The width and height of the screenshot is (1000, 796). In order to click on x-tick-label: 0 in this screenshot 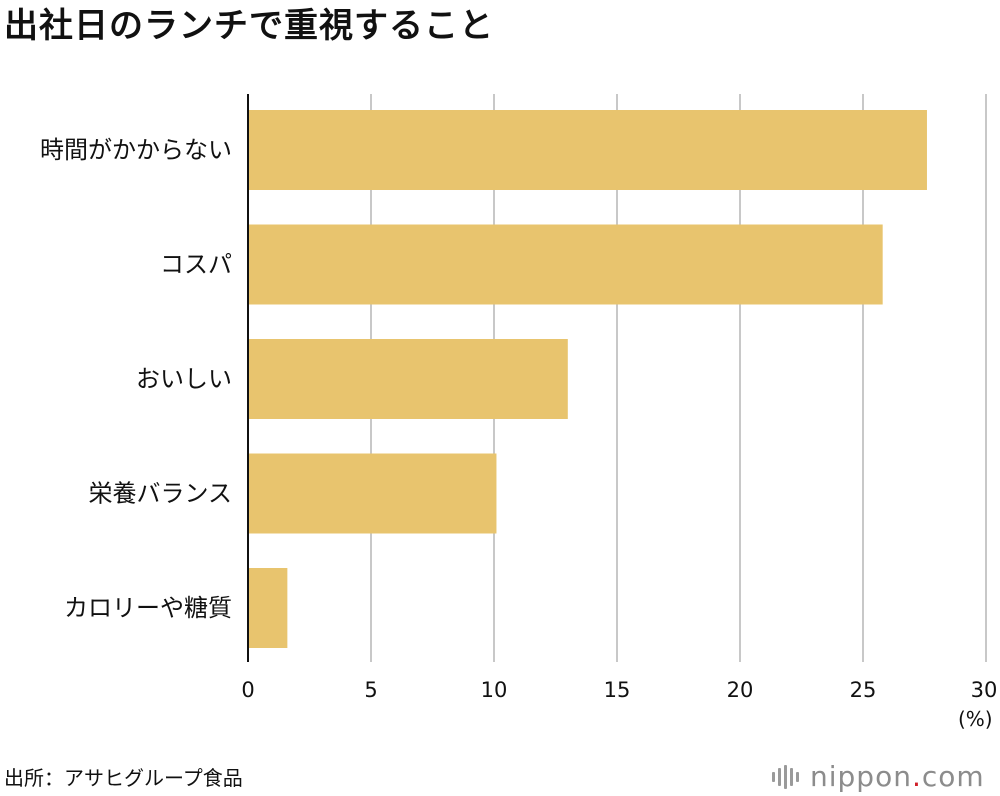, I will do `click(247, 690)`.